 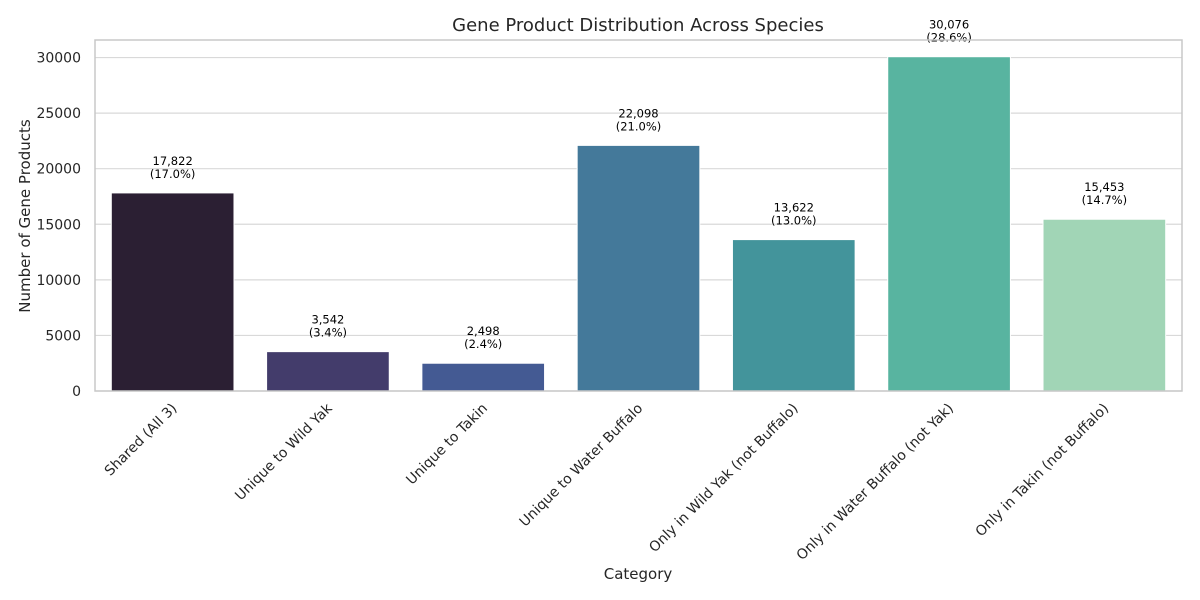 I want to click on y-tick-label: 20000, so click(x=58, y=170).